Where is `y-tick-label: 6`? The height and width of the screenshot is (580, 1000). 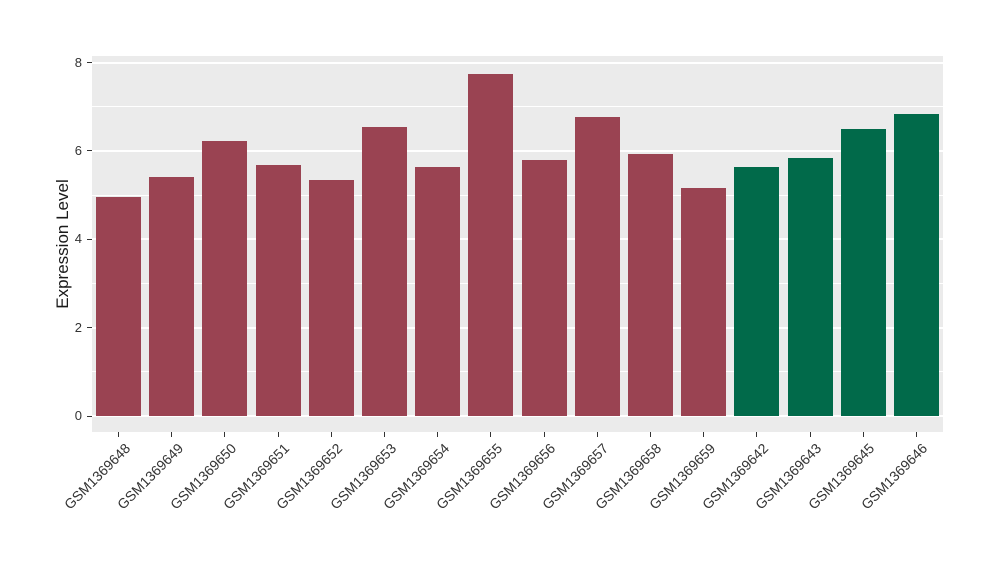 y-tick-label: 6 is located at coordinates (78, 150).